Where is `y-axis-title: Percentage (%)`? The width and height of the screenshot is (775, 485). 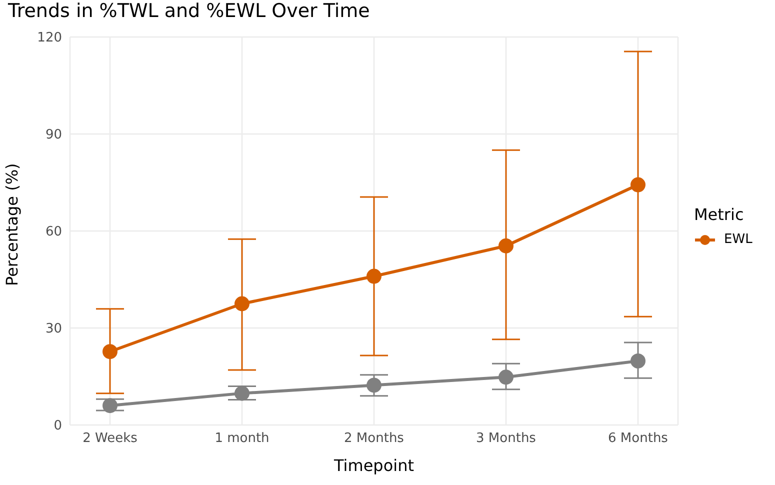 y-axis-title: Percentage (%) is located at coordinates (12, 224).